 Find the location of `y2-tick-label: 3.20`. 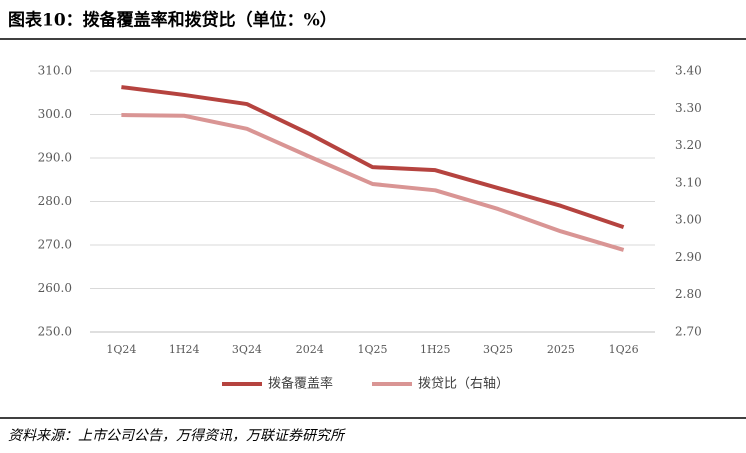

y2-tick-label: 3.20 is located at coordinates (688, 145).